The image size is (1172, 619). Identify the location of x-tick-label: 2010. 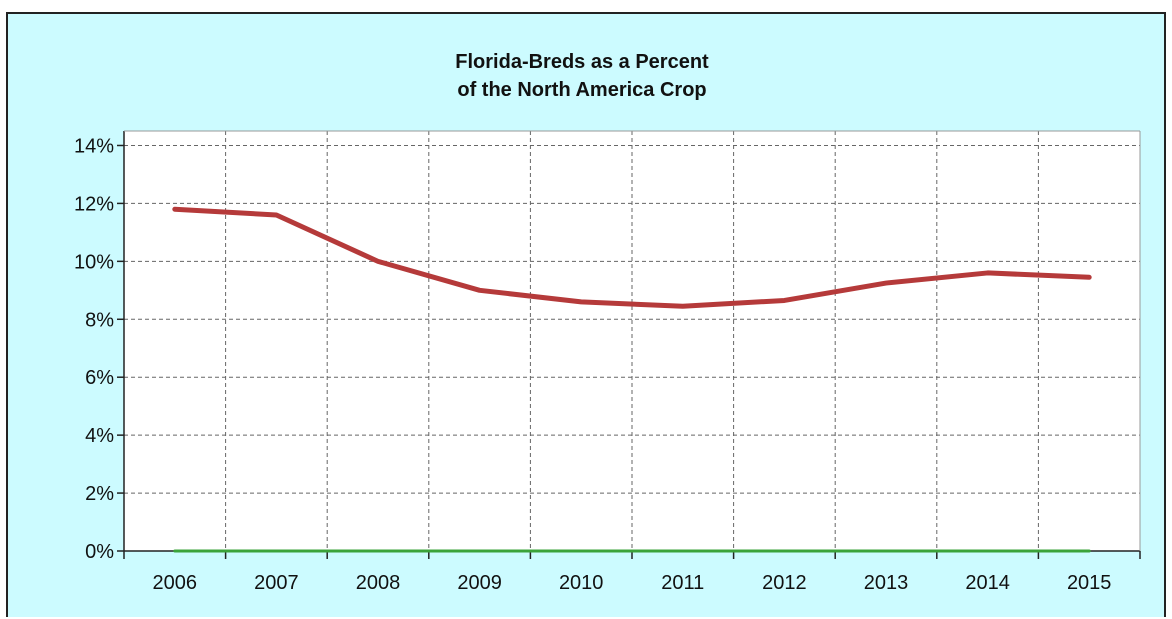
(581, 583).